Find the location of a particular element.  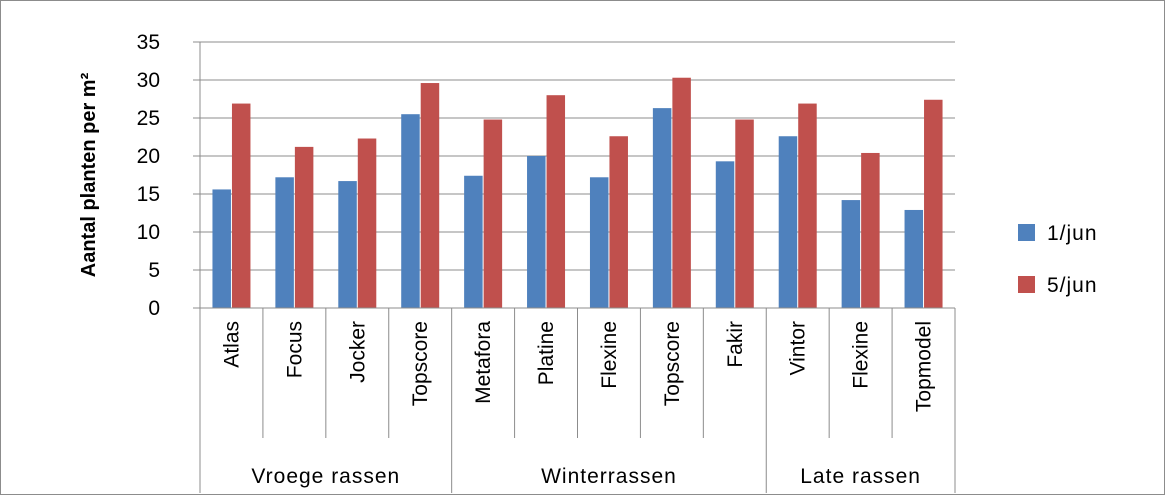

group-label: Winterrassen is located at coordinates (609, 476).